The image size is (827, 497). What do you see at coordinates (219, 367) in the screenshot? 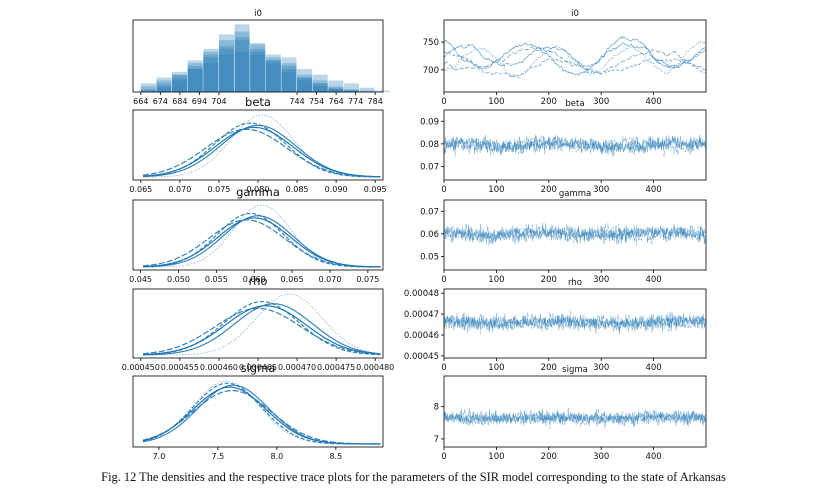
I see `x-tick-label: 0.000460` at bounding box center [219, 367].